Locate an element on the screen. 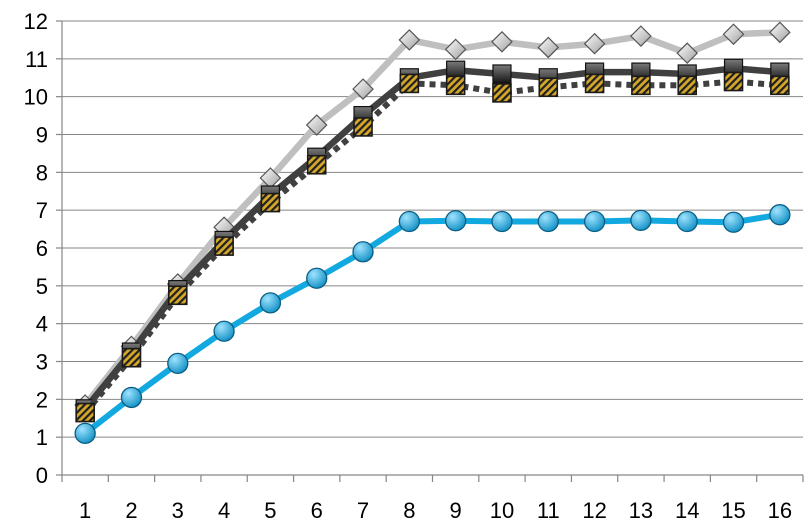 This screenshot has width=811, height=531. x-tick-label: 3 is located at coordinates (178, 510).